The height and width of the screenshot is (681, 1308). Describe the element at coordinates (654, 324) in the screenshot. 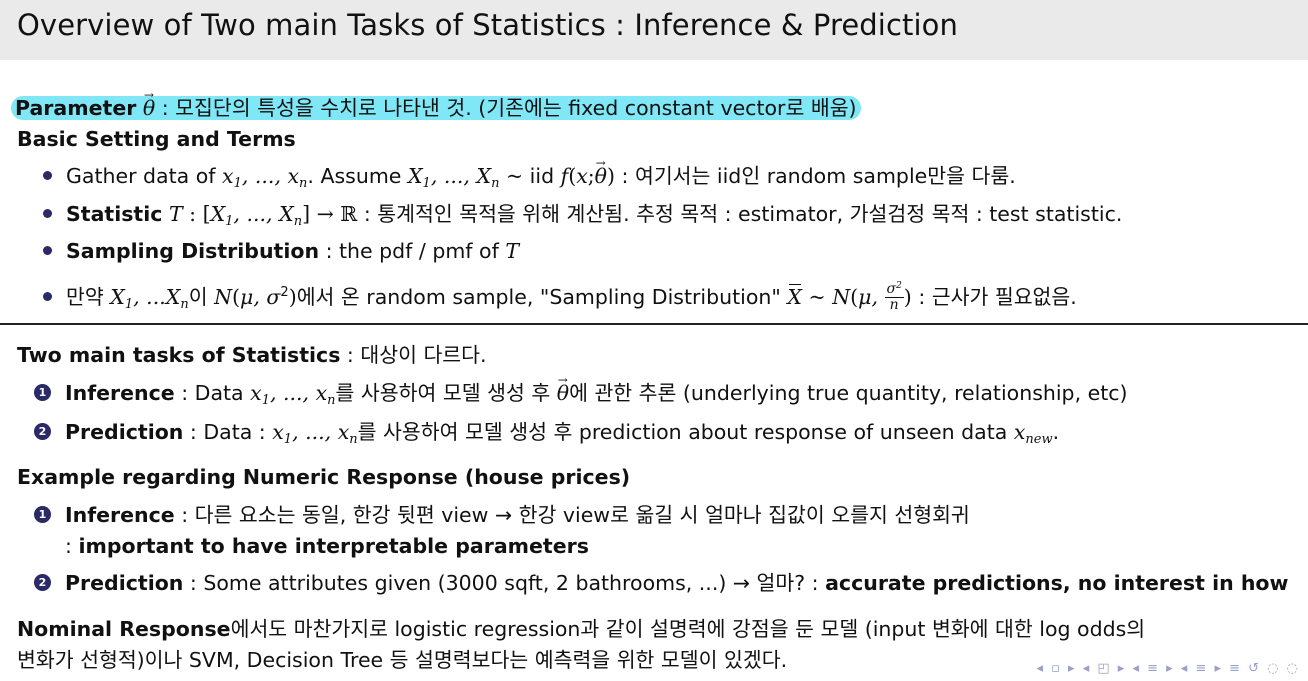

I see `section-divider` at that location.